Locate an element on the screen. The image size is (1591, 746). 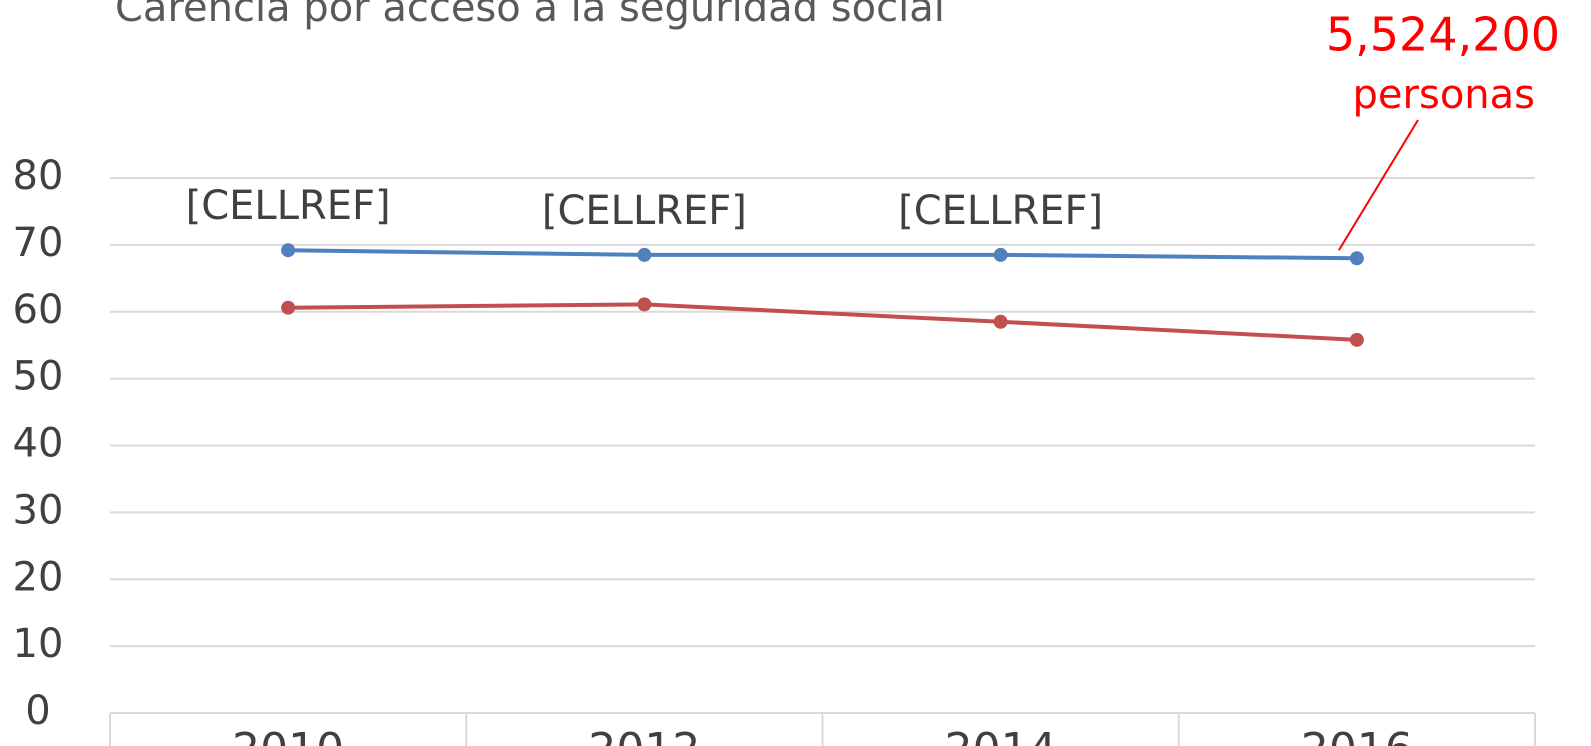
y-tick-label: 40 is located at coordinates (38, 444).